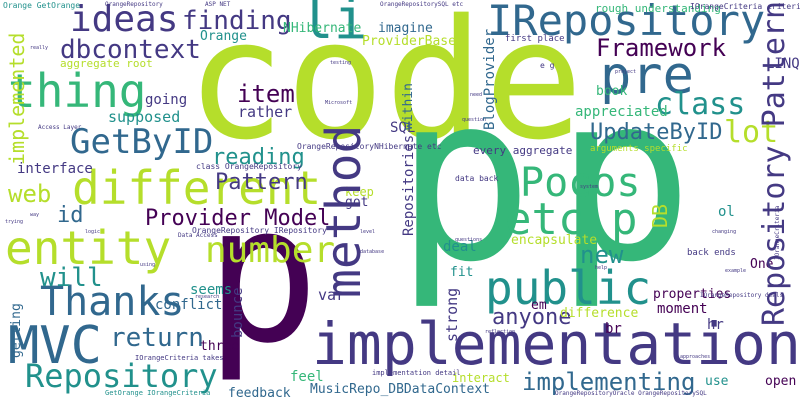 Image resolution: width=800 pixels, height=400 pixels. I want to click on word-help: help, so click(601, 268).